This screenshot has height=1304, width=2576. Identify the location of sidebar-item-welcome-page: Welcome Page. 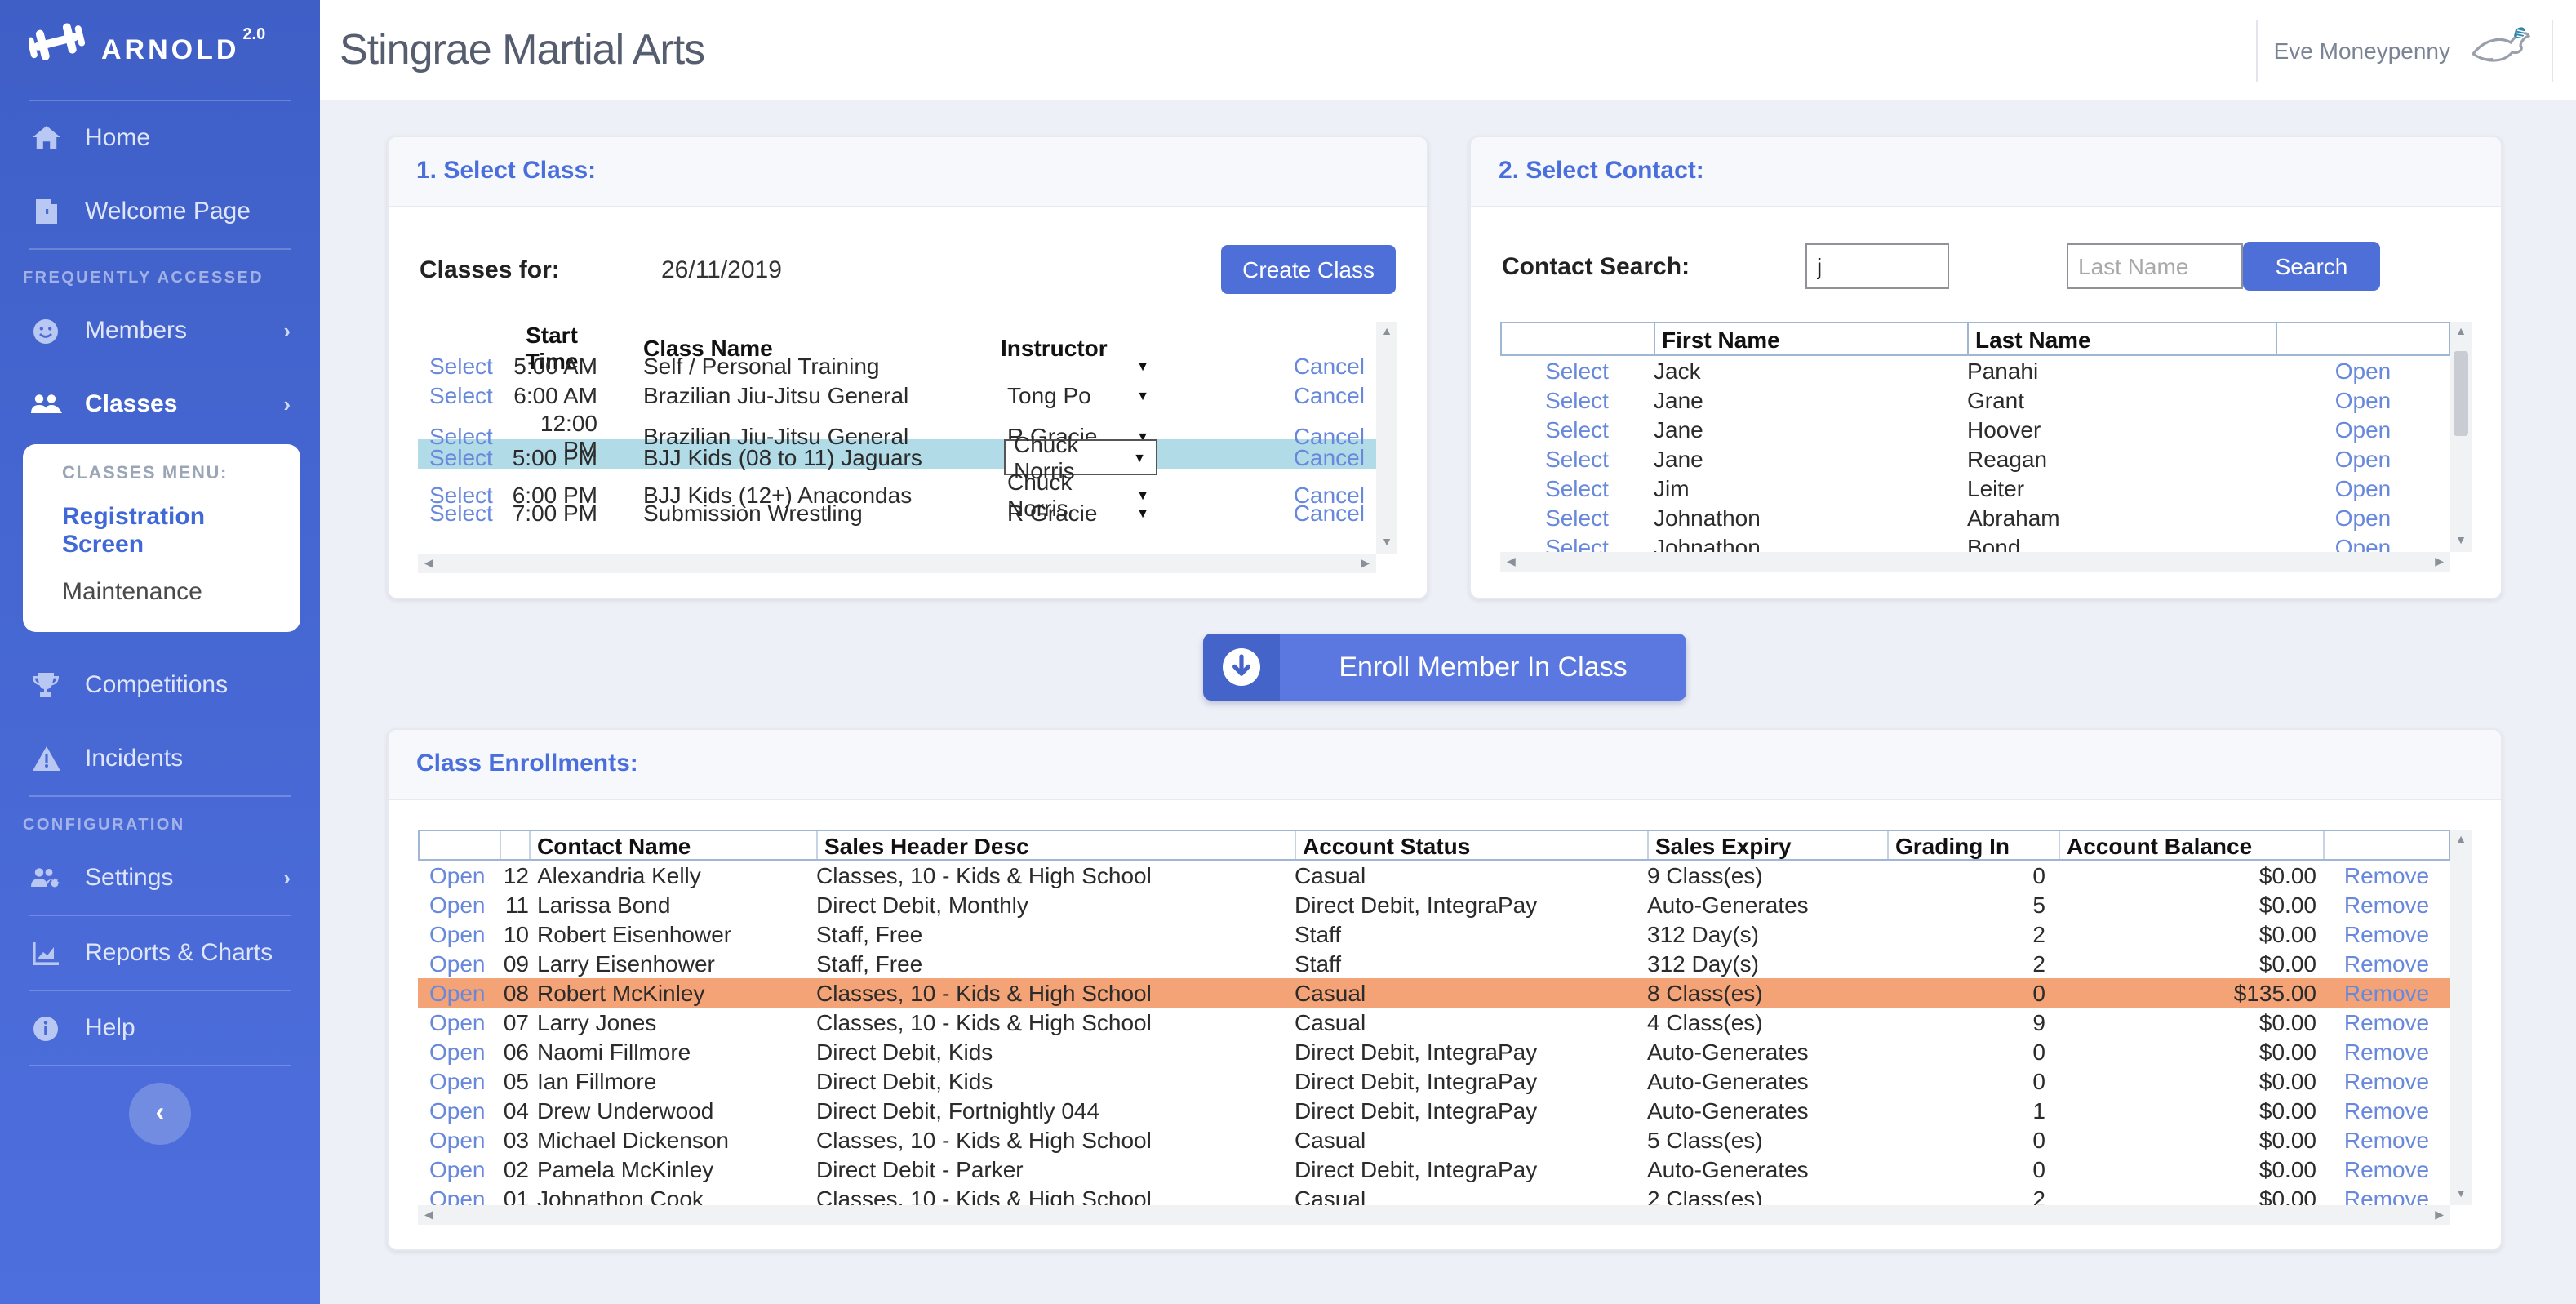
(160, 211).